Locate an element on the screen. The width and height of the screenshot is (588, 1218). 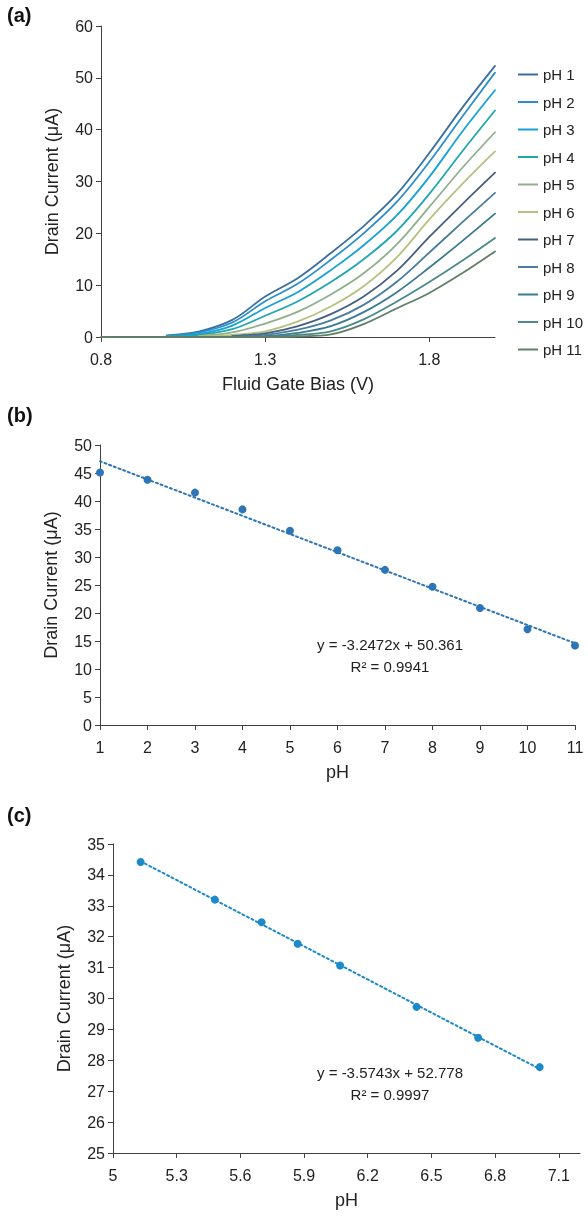
x-tick-label: 5.3 is located at coordinates (176, 1175).